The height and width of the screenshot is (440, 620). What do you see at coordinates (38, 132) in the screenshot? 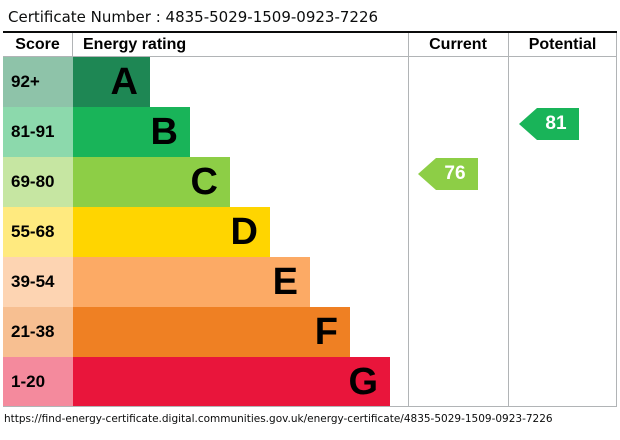
I see `score-range-b: 81-91` at bounding box center [38, 132].